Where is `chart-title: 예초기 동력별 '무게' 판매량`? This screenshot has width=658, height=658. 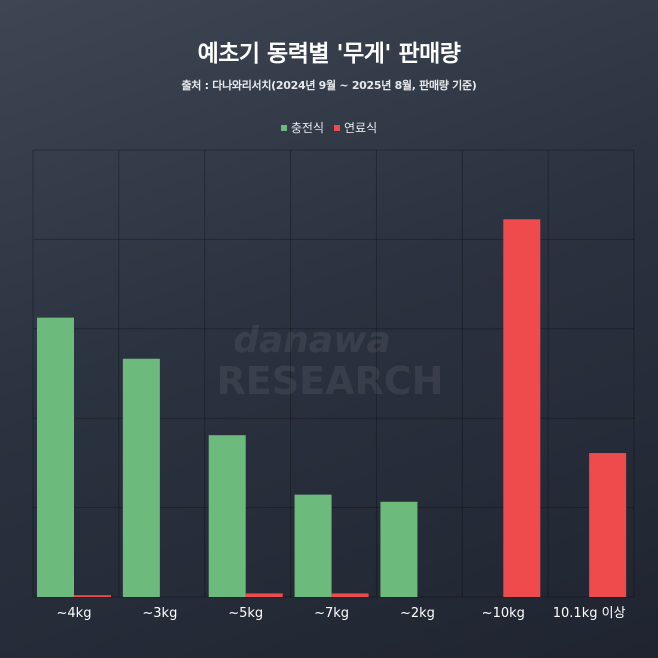
chart-title: 예초기 동력별 '무게' 판매량 is located at coordinates (329, 54).